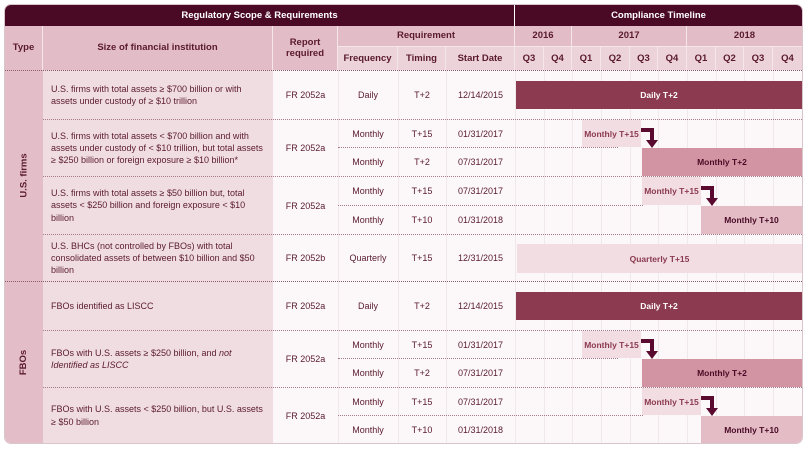  Describe the element at coordinates (24, 362) in the screenshot. I see `type-fbos: FBOs` at that location.